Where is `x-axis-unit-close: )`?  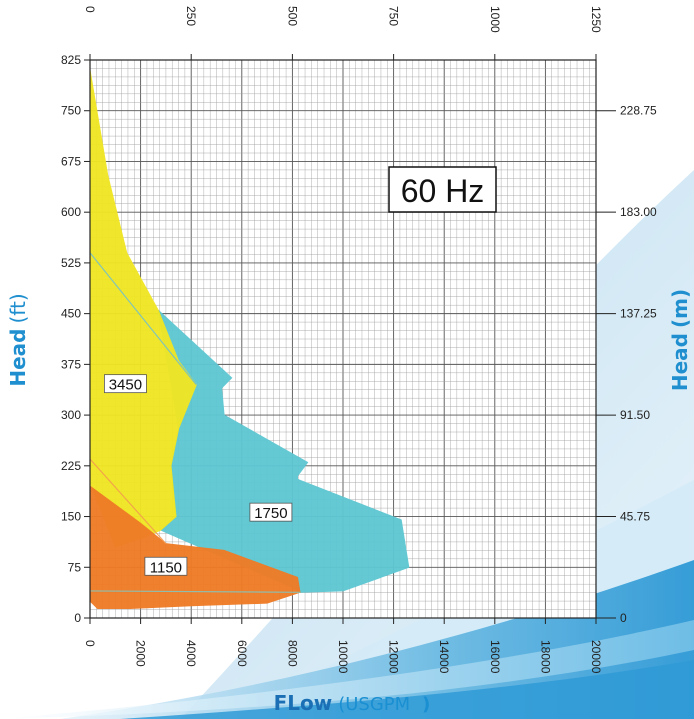
x-axis-unit-close: ) is located at coordinates (426, 704).